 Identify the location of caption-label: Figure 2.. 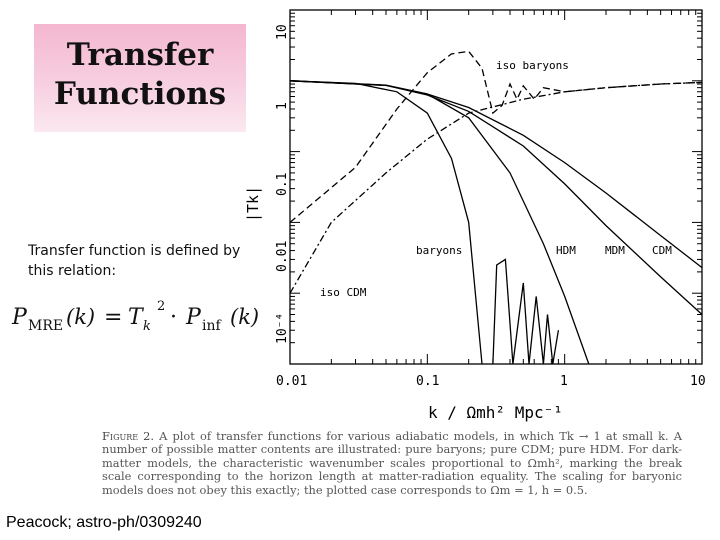
(128, 436).